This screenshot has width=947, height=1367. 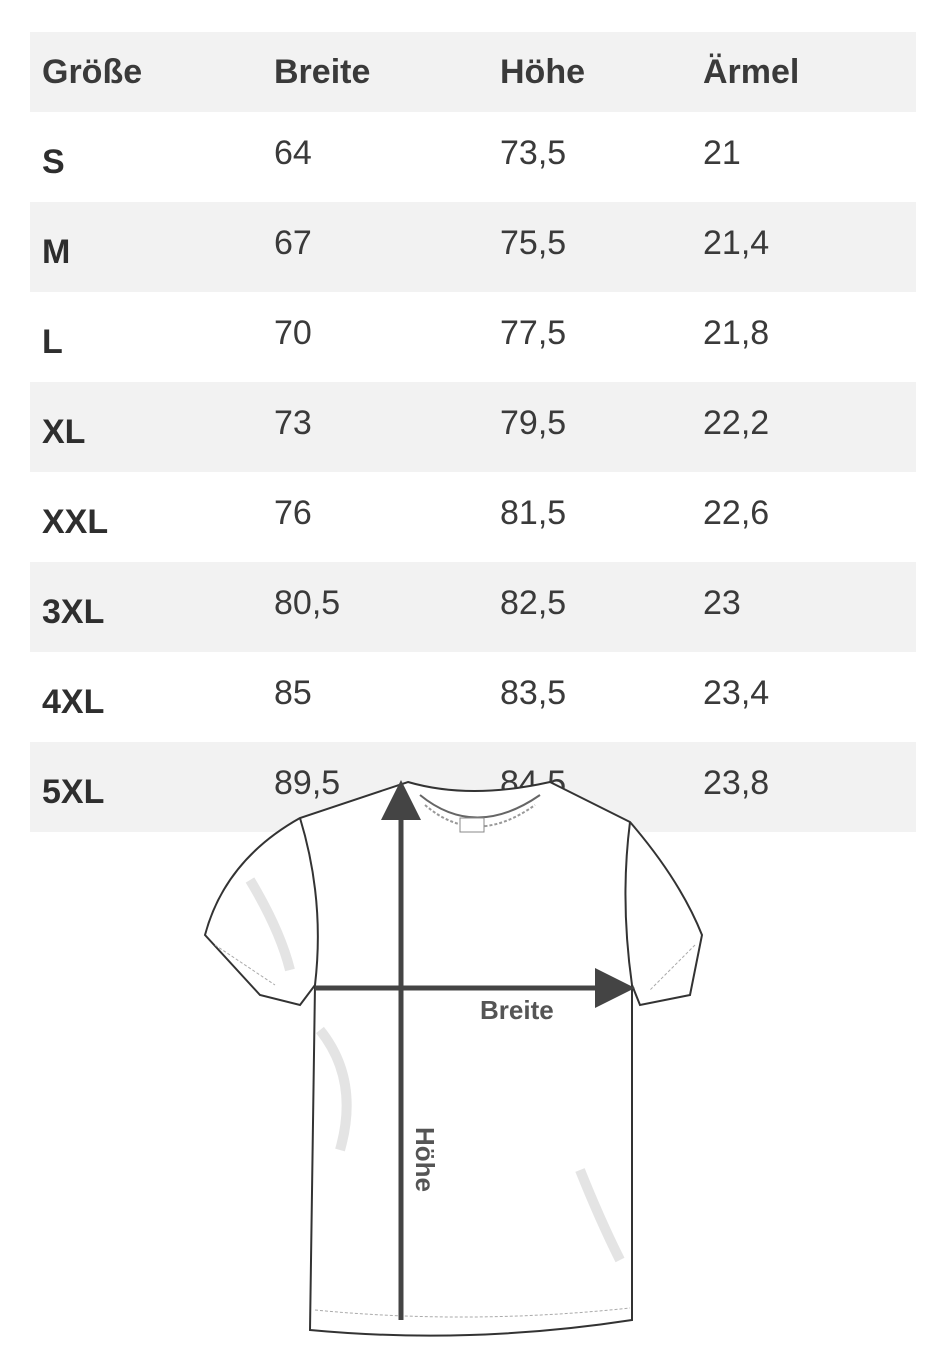 What do you see at coordinates (473, 607) in the screenshot?
I see `table-row: 3XL 80,5 82,5 23` at bounding box center [473, 607].